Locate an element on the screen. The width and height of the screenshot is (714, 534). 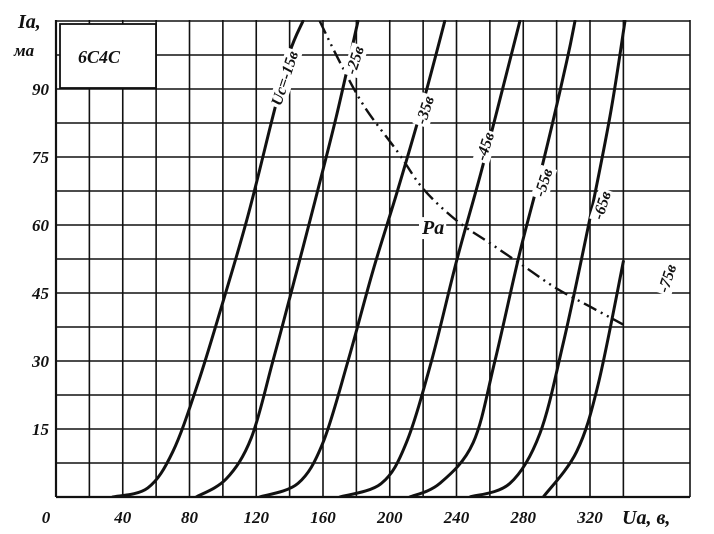
y-axis-unit: ма is located at coordinates (24, 50).